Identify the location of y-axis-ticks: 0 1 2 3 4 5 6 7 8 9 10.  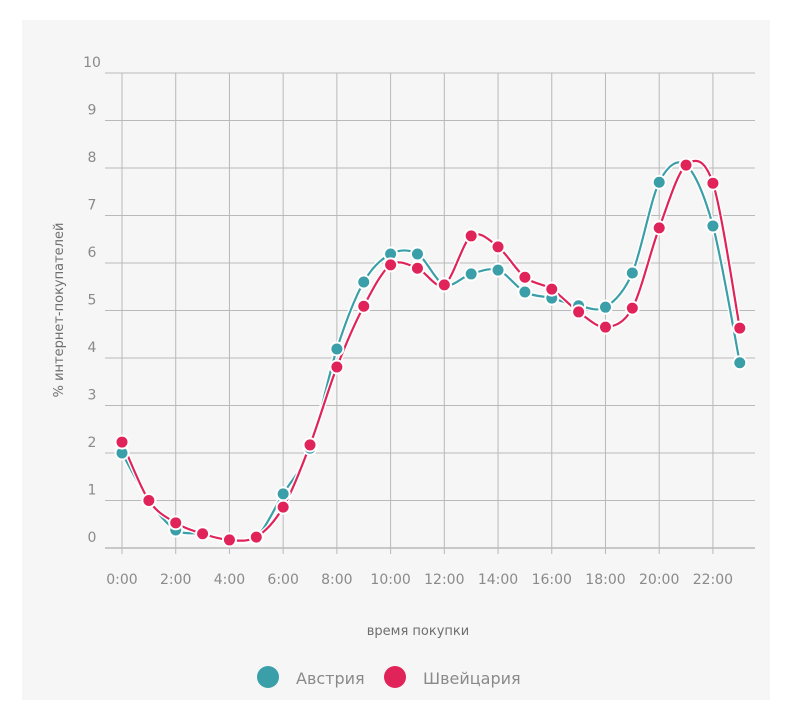
(92, 300).